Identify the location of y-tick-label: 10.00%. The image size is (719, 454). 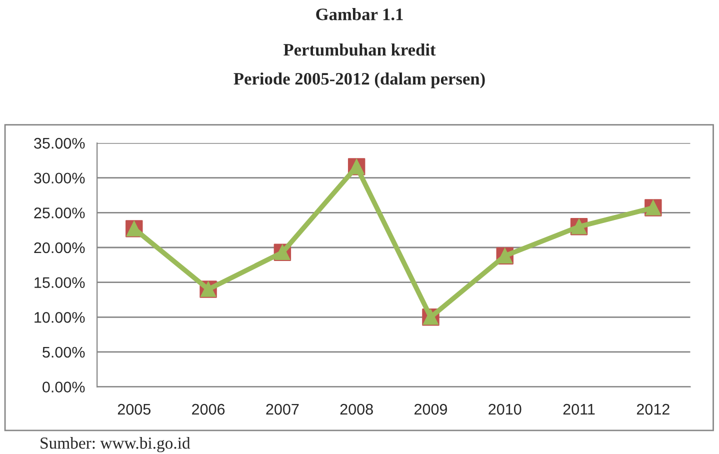
(59, 317).